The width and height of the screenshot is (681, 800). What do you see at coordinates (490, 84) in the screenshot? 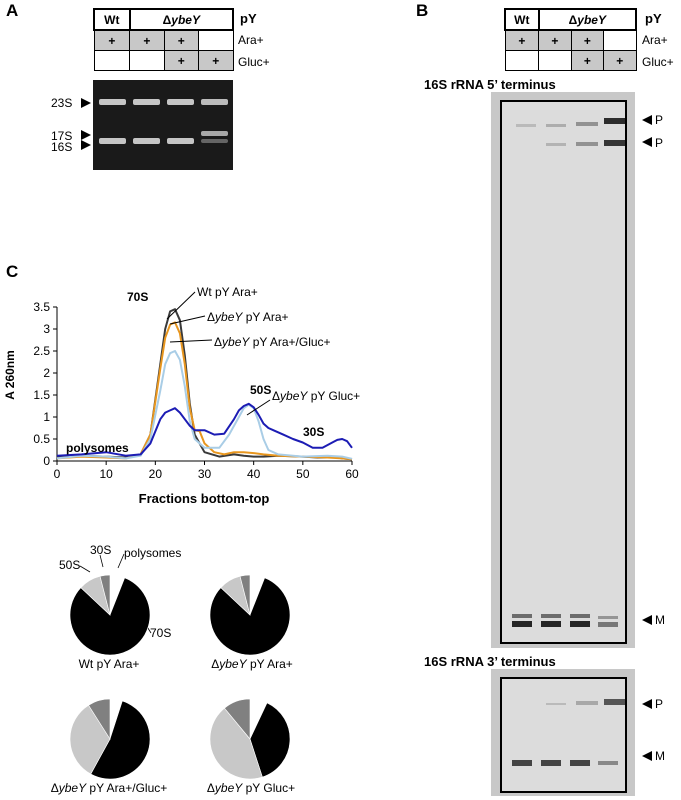
I see `gel-title-5prime: 16S rRNA 5’ terminus` at bounding box center [490, 84].